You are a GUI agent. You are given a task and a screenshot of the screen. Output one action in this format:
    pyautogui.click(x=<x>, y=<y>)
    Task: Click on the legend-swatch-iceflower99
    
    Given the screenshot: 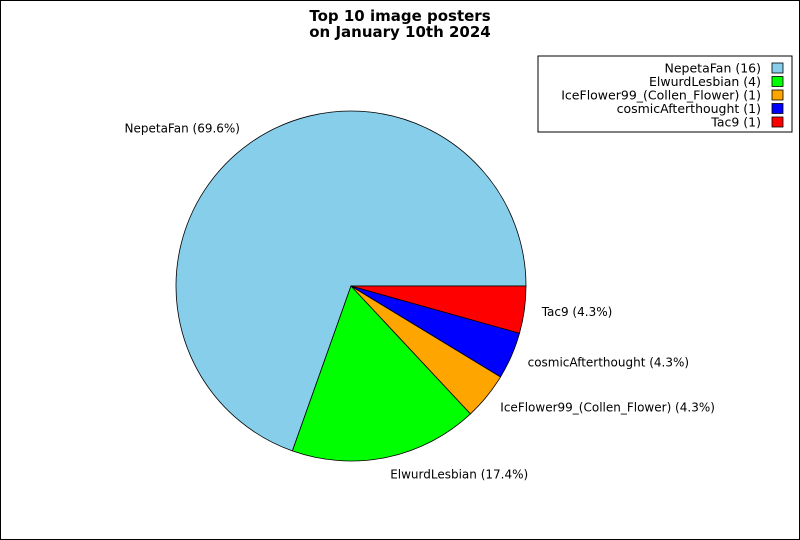 What is the action you would take?
    pyautogui.click(x=777, y=95)
    